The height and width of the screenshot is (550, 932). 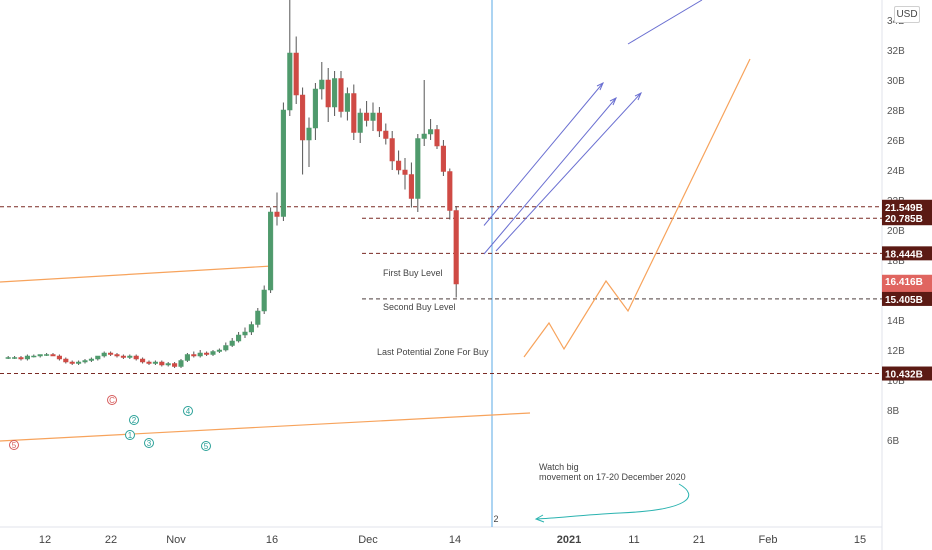 I want to click on y-tick-label: 26B, so click(x=896, y=141).